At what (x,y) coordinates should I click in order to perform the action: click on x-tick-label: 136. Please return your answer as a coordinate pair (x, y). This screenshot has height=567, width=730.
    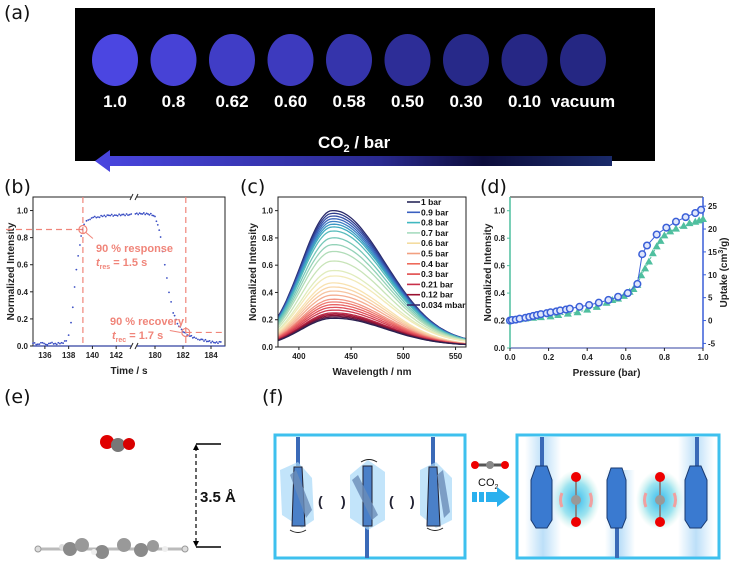
    Looking at the image, I should click on (45, 355).